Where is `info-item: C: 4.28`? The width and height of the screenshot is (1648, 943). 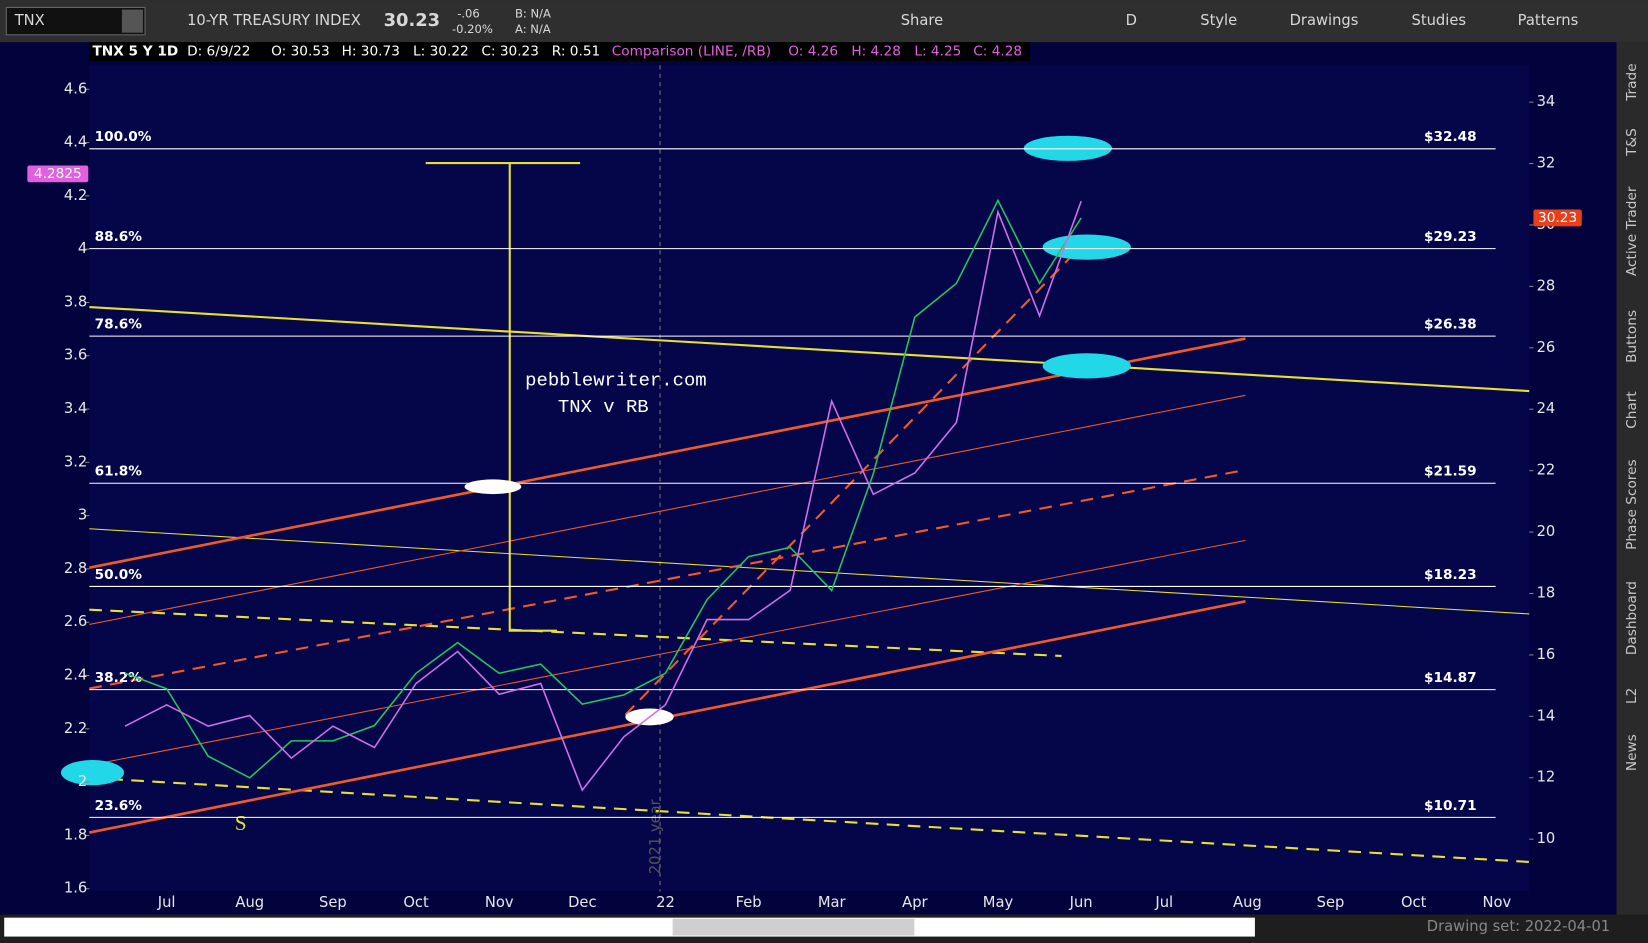
info-item: C: 4.28 is located at coordinates (997, 52).